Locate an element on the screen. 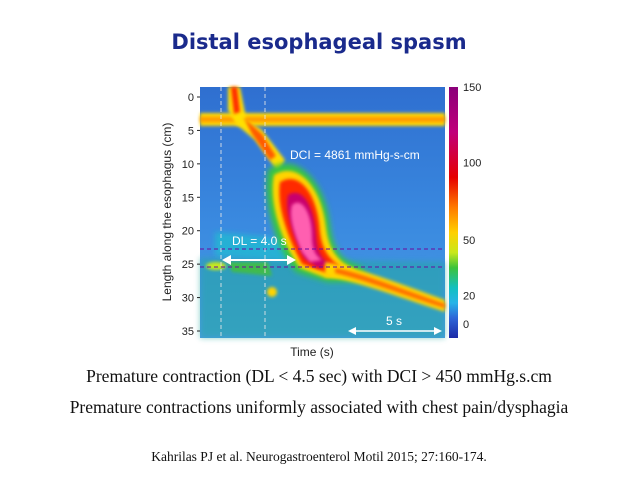 The height and width of the screenshot is (478, 638). colorbar-tick-label: 150 is located at coordinates (472, 88).